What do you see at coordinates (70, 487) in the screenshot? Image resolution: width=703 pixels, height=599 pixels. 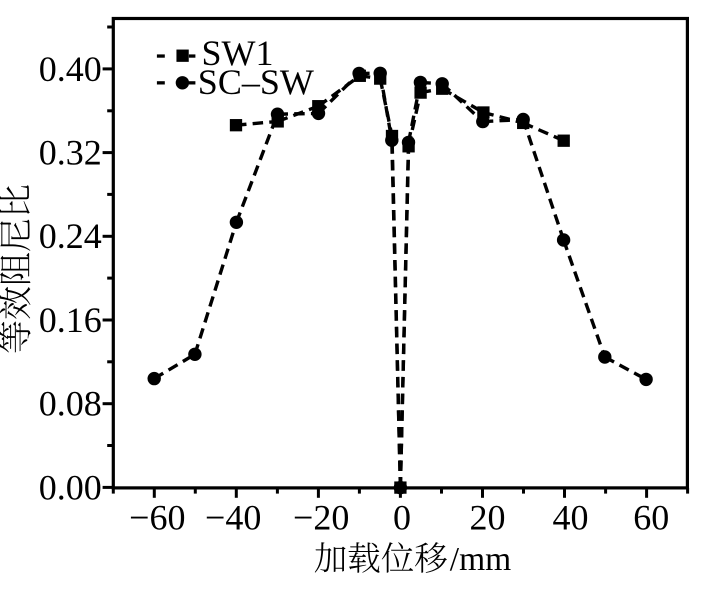 I see `svg-text: 0.00` at bounding box center [70, 487].